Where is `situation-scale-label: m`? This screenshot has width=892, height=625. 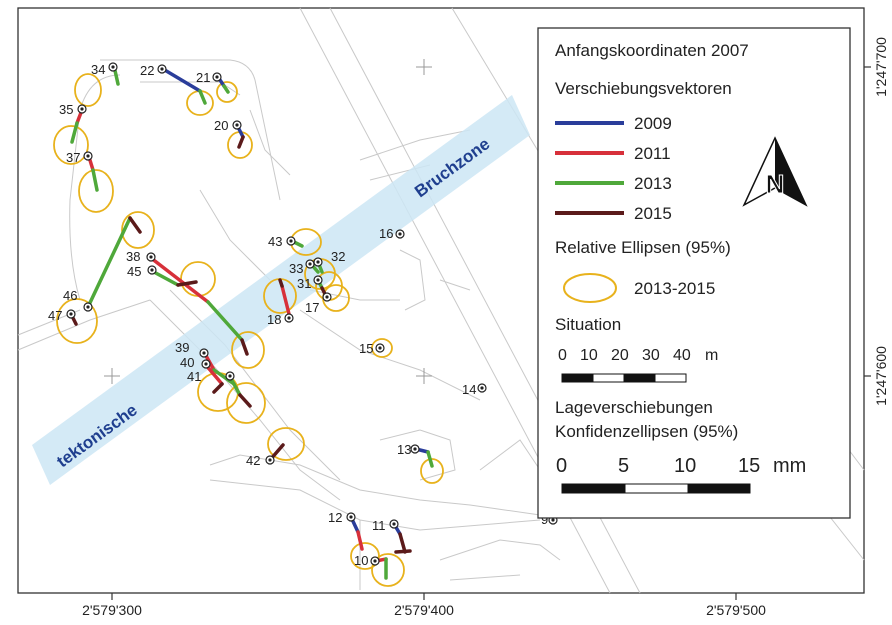
situation-scale-label: m is located at coordinates (711, 355).